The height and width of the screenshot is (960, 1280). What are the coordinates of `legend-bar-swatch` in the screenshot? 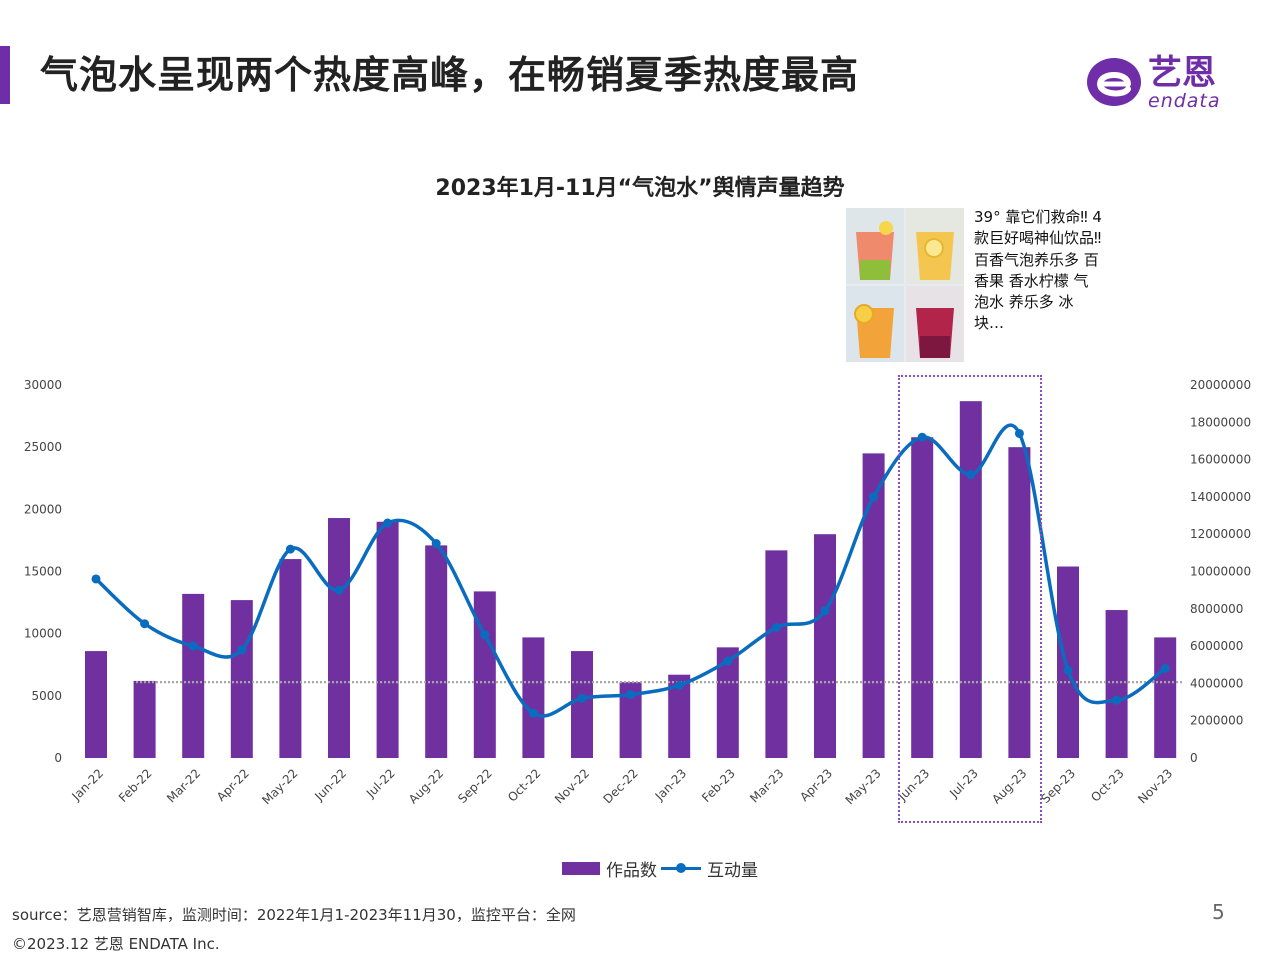 It's located at (581, 868).